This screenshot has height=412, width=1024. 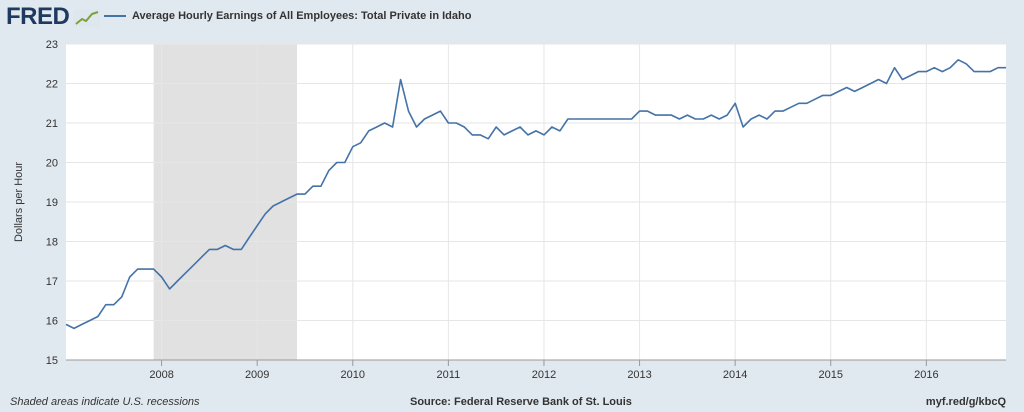 I want to click on fred-chart-icon, so click(x=87, y=18).